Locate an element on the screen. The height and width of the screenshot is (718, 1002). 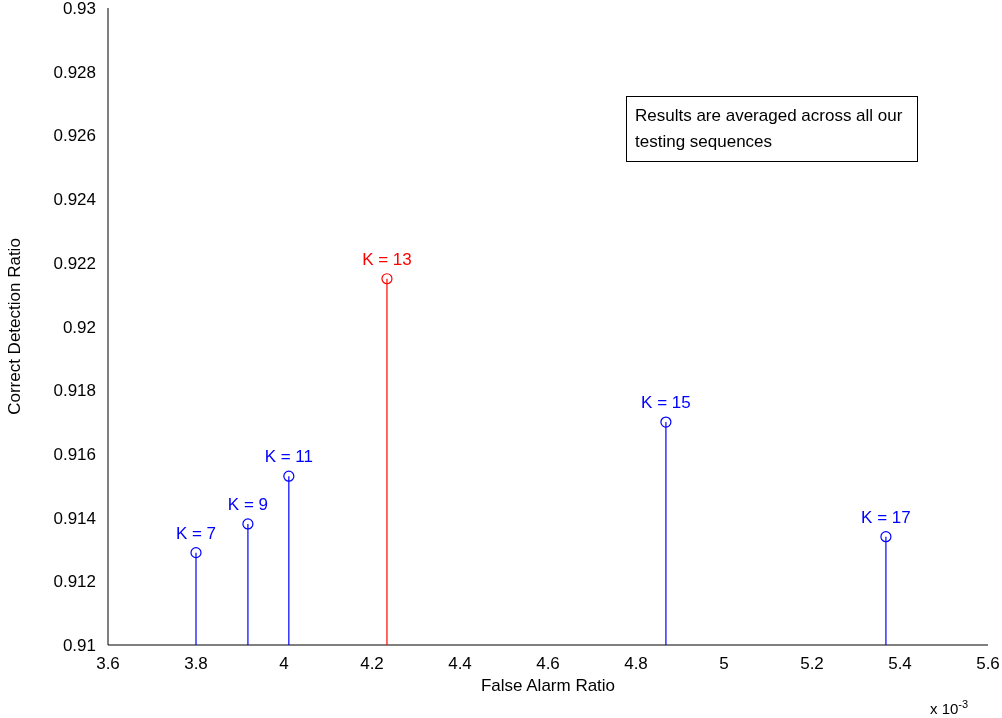
annotation: K = 11 is located at coordinates (289, 457).